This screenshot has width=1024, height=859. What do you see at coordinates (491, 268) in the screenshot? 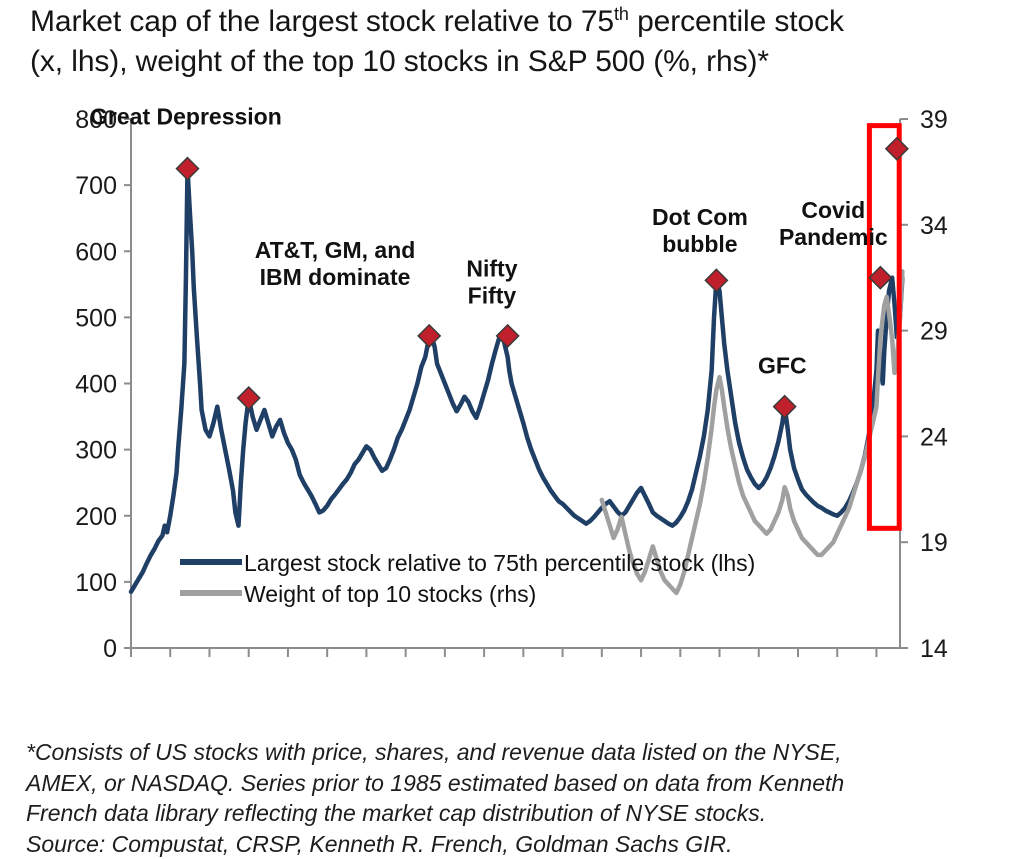
I see `chart-annotation: Nifty` at bounding box center [491, 268].